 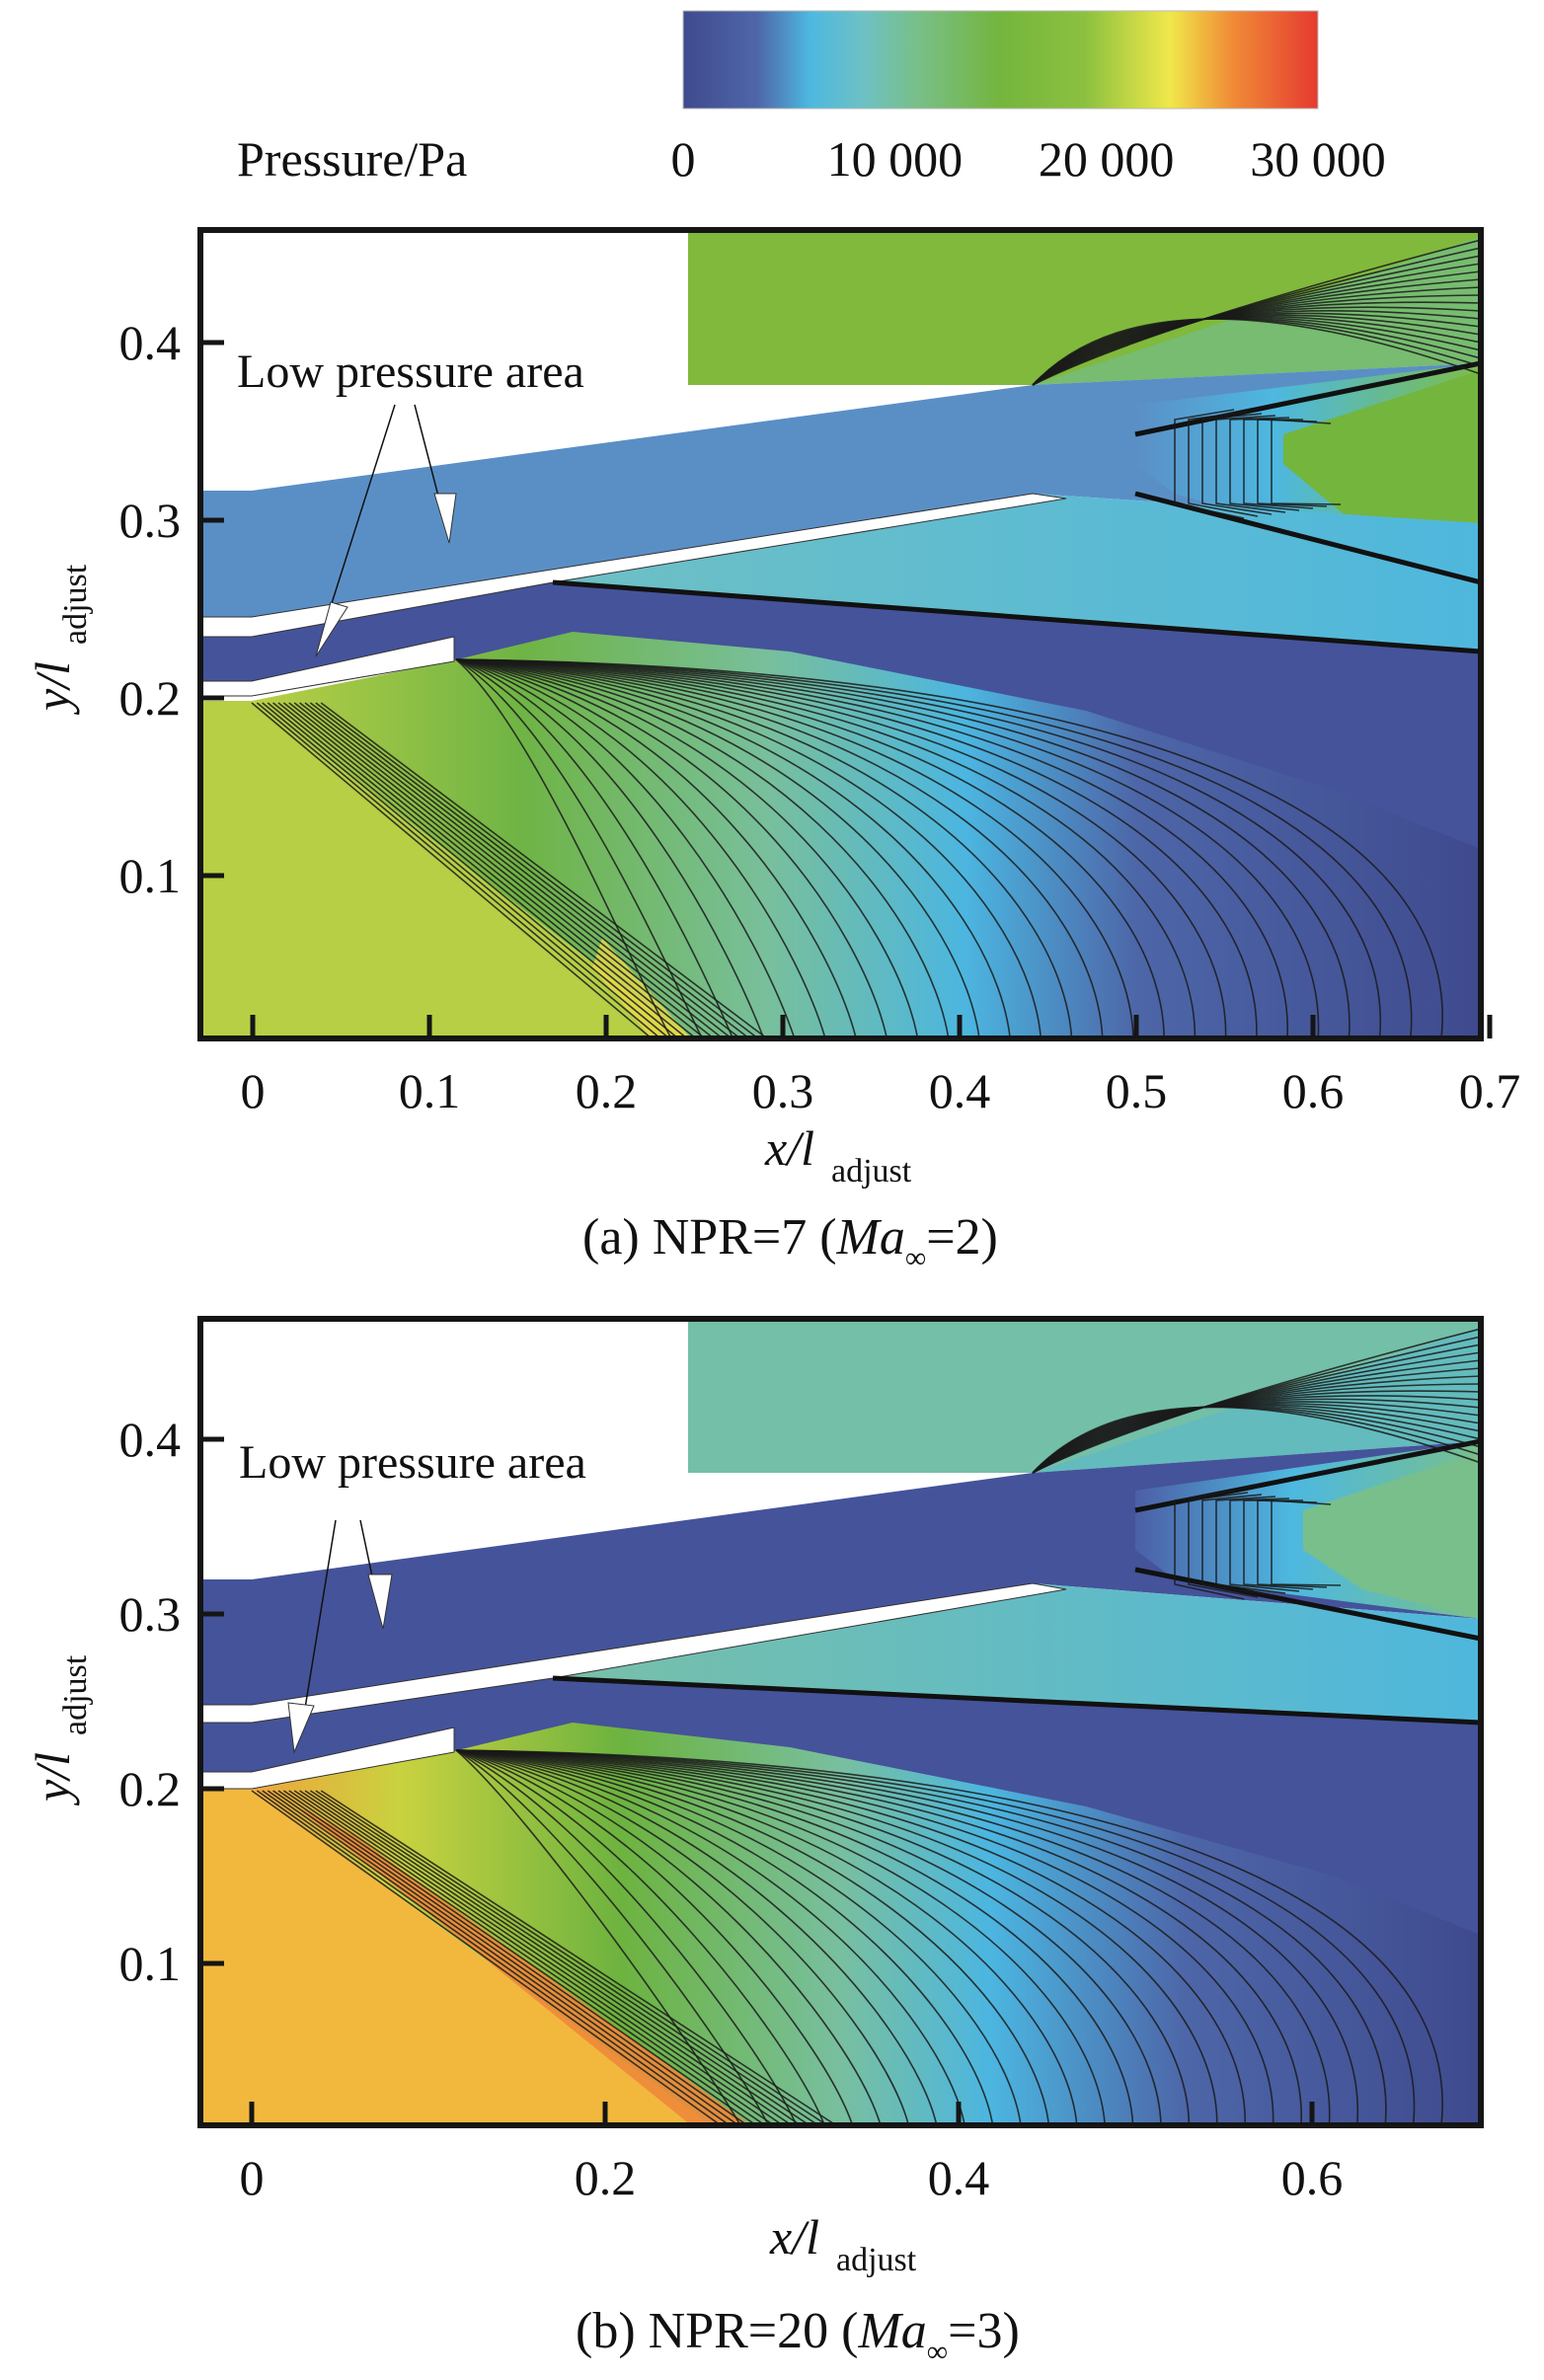 I want to click on plot-a-caption: (a) NPR=7 (Ma∞=2), so click(x=790, y=1241).